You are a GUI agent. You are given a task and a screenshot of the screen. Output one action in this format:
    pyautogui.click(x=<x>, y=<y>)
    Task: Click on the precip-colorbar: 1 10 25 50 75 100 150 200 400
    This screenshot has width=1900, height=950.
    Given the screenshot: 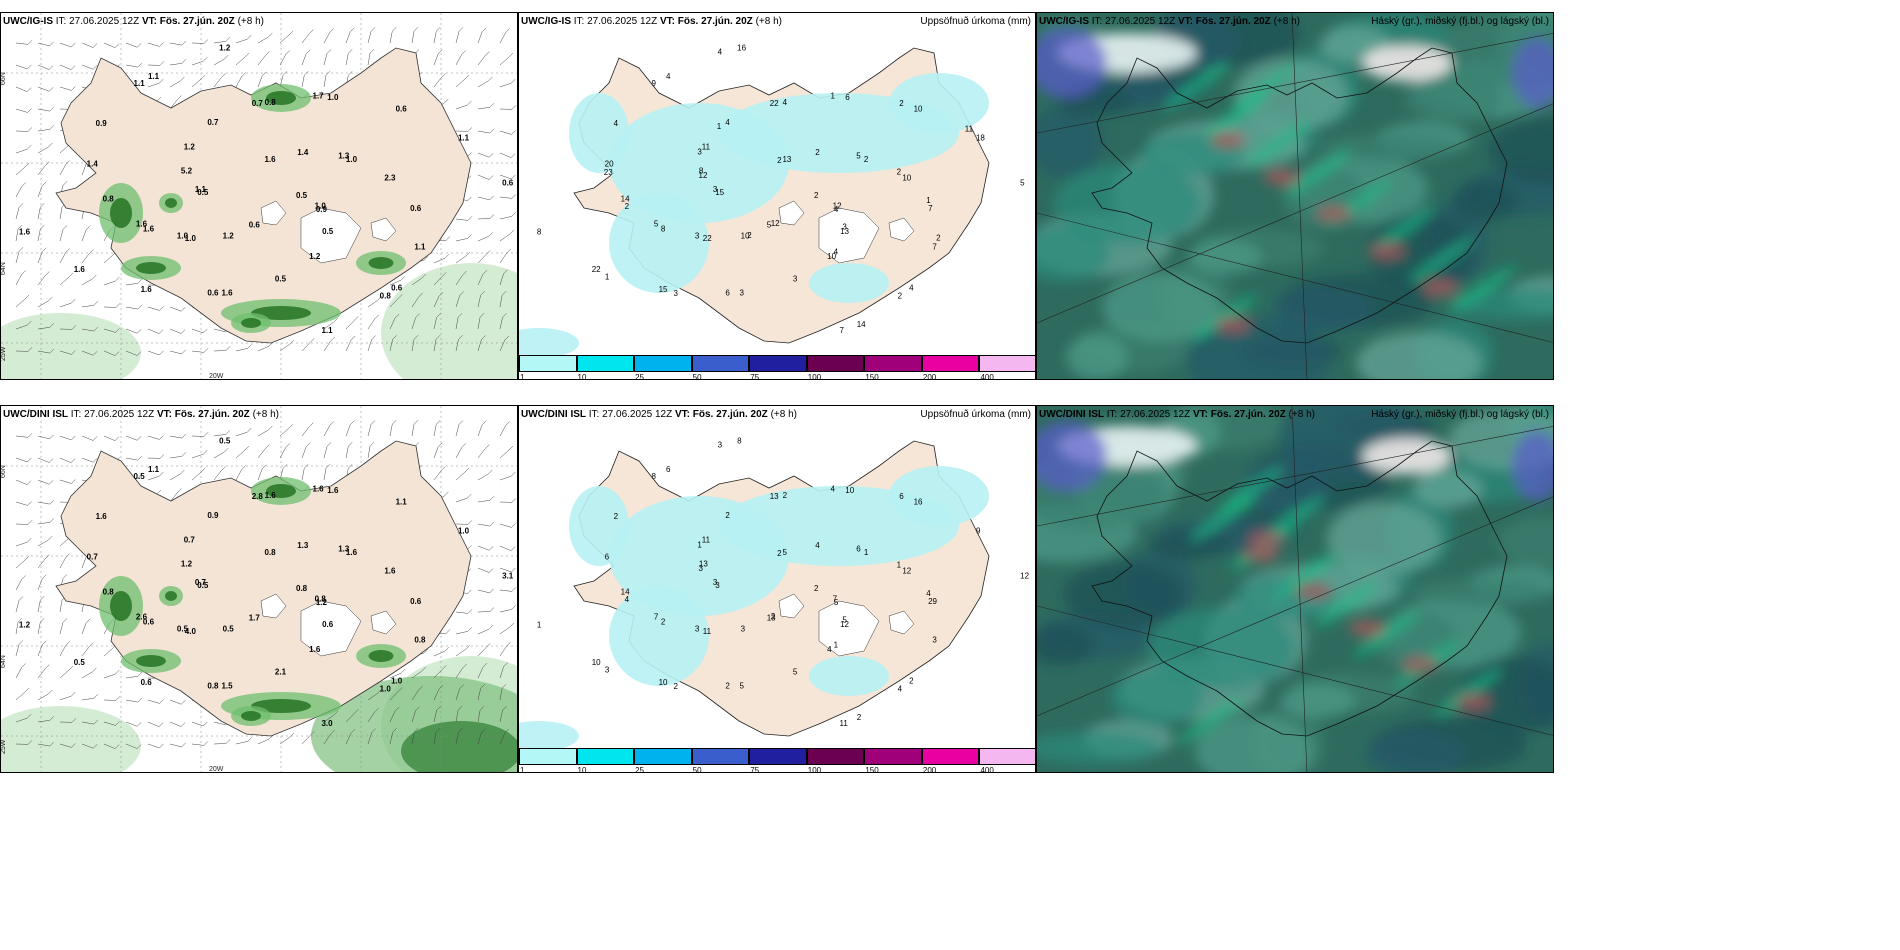 What is the action you would take?
    pyautogui.click(x=777, y=367)
    